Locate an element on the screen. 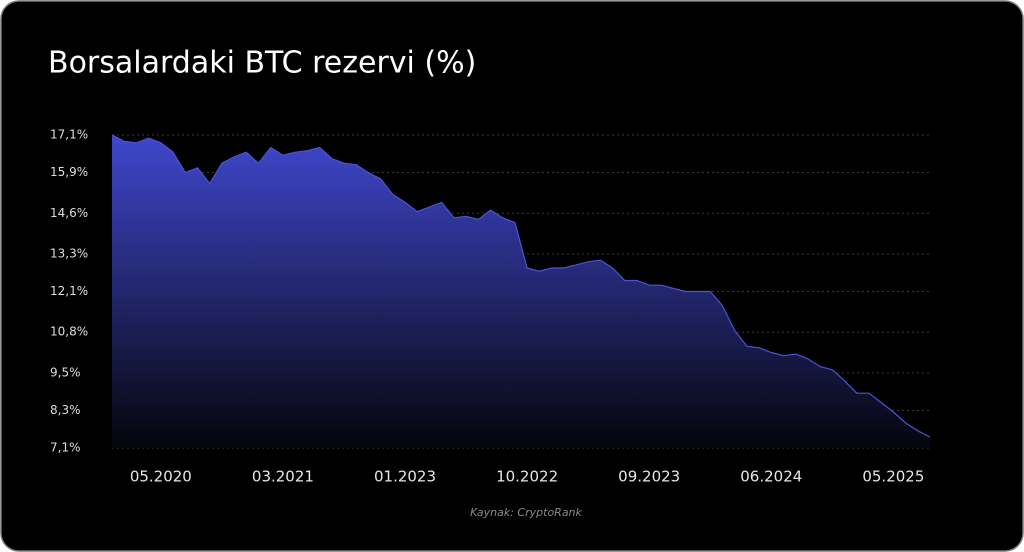 Image resolution: width=1024 pixels, height=552 pixels. y-tick-label: 14,6% is located at coordinates (69, 213).